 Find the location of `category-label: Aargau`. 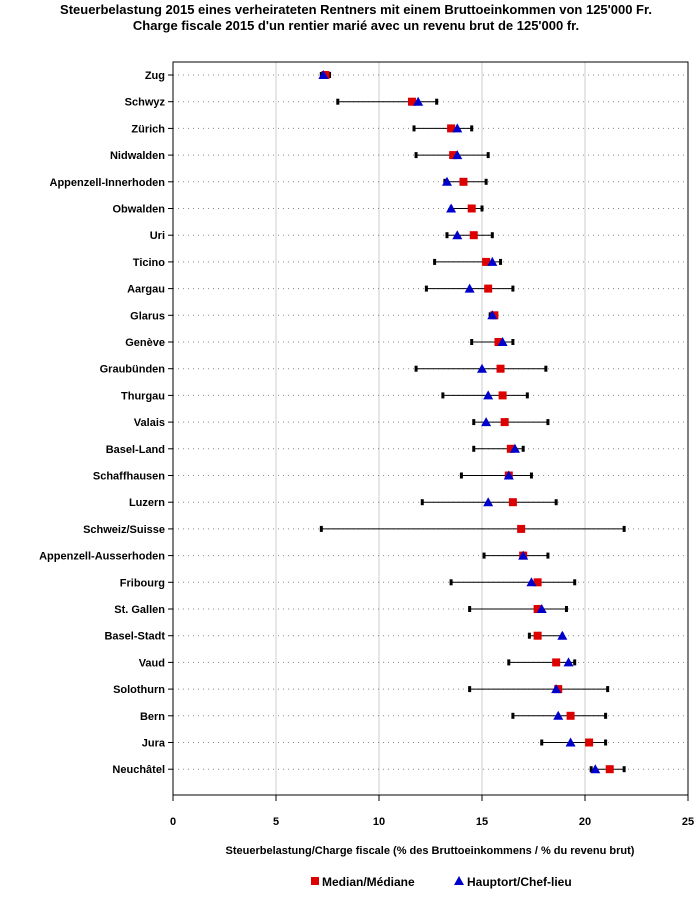

category-label: Aargau is located at coordinates (146, 290).